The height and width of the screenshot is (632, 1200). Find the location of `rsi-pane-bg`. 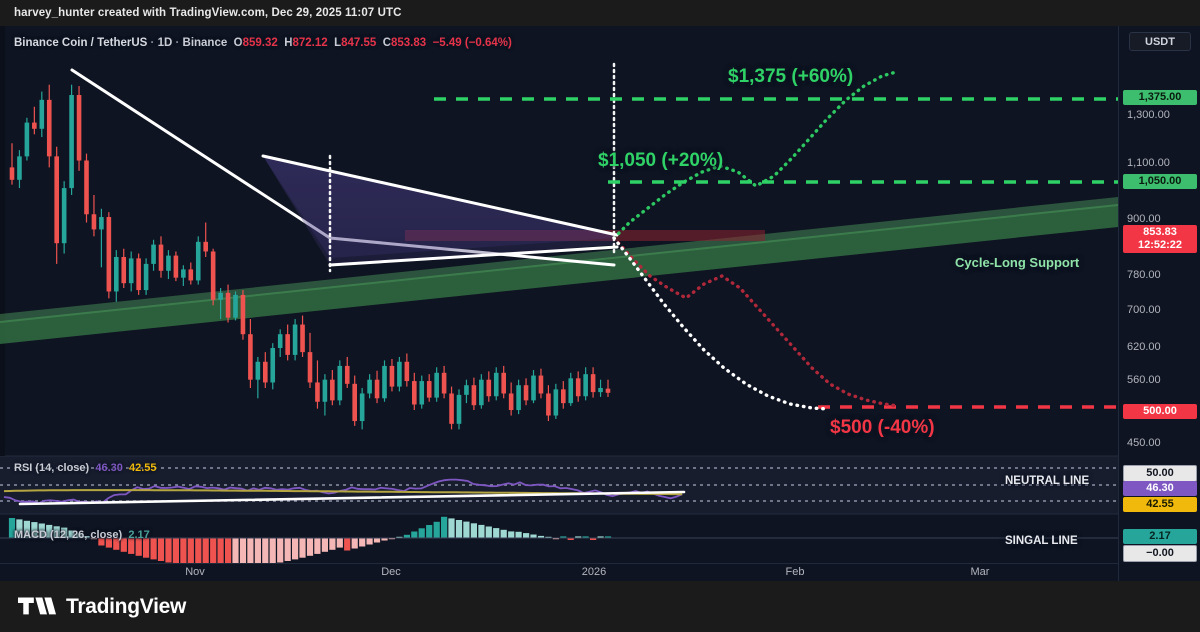

rsi-pane-bg is located at coordinates (559, 485).